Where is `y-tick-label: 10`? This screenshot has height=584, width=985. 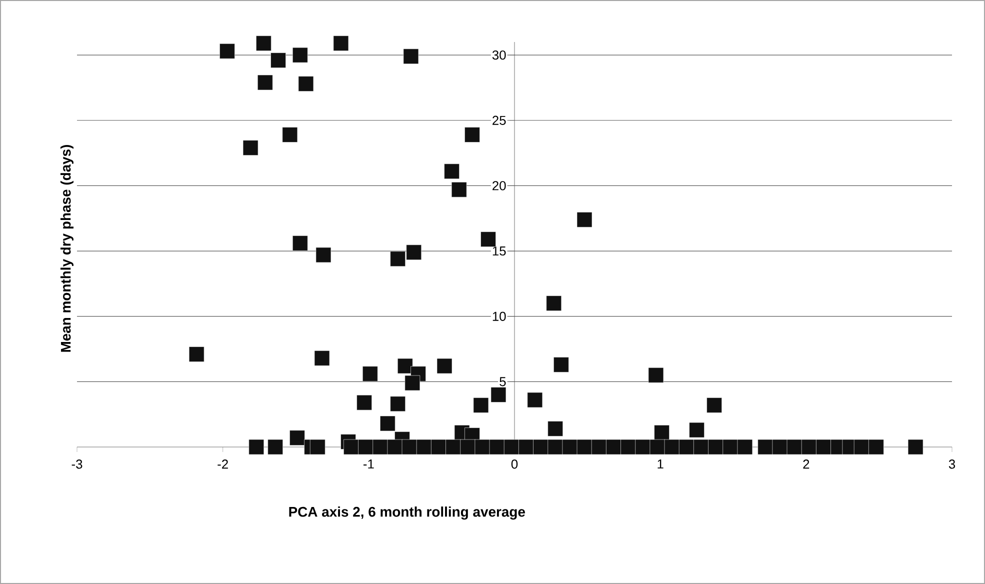
y-tick-label: 10 is located at coordinates (499, 316).